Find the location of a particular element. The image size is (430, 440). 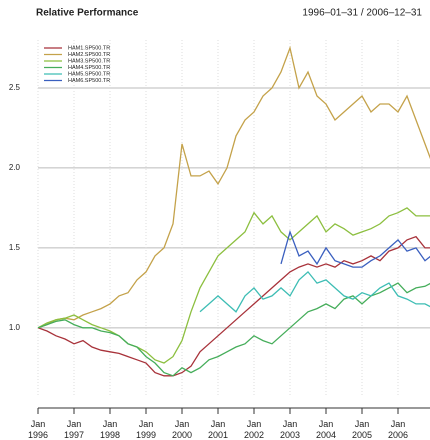

x-tick-label: Jan 2003 is located at coordinates (290, 429).